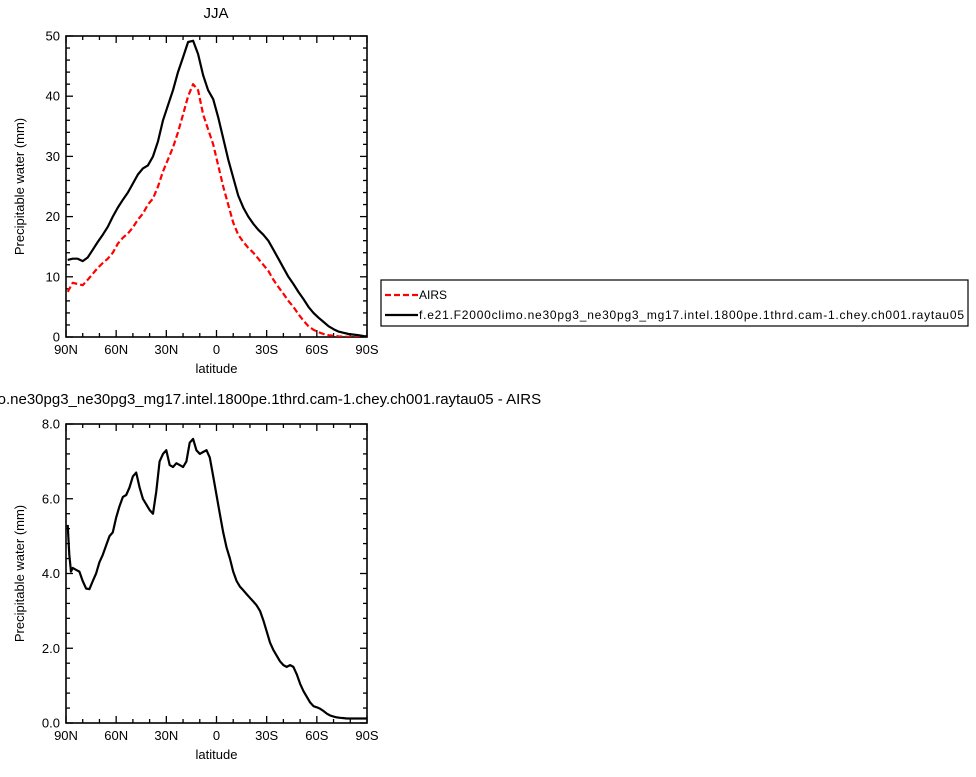  What do you see at coordinates (53, 96) in the screenshot?
I see `y-tick-label: 40` at bounding box center [53, 96].